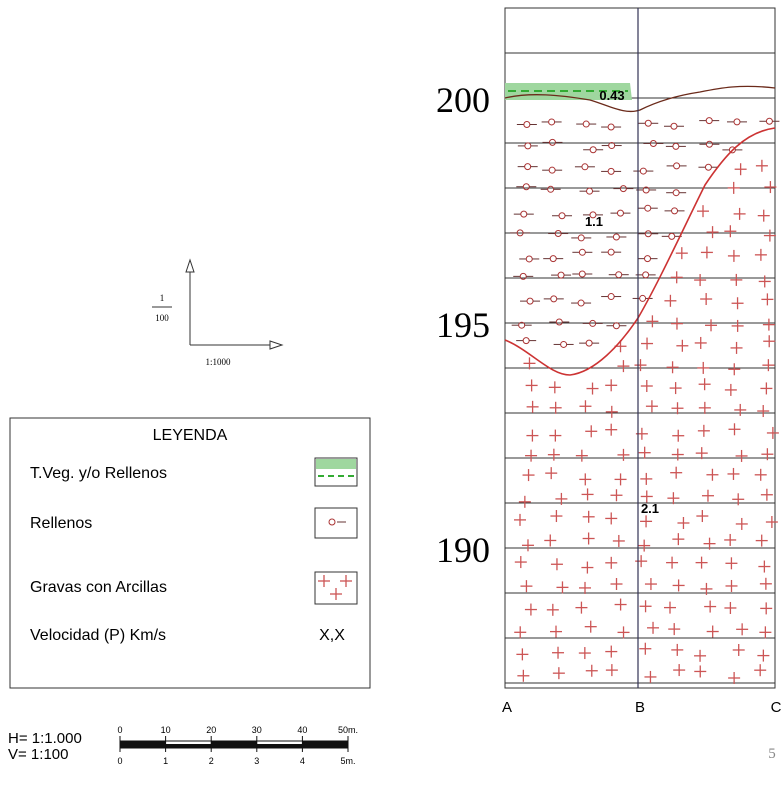  I want to click on legend-label: T.Veg. y/o Rellenos, so click(98, 473).